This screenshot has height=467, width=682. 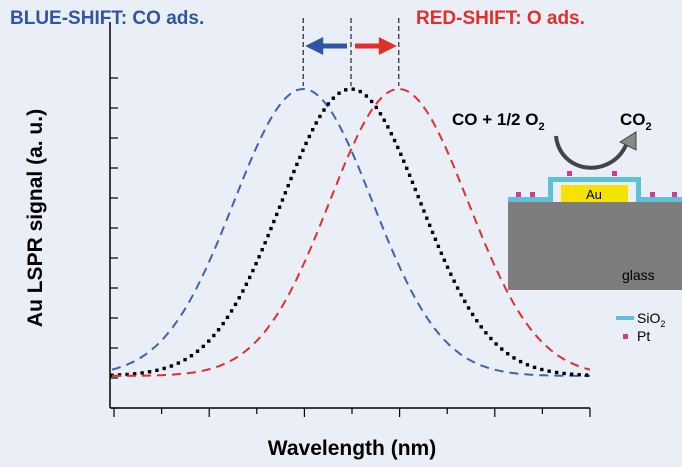 I want to click on y-ticks, so click(x=114, y=243).